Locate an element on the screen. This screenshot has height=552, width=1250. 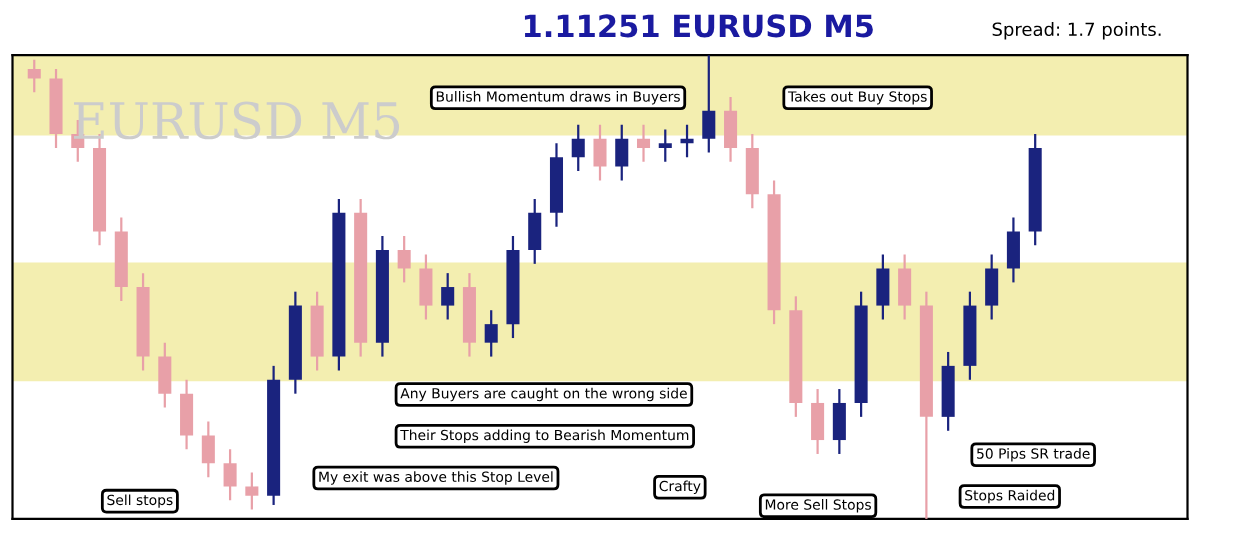
chart-subtitle: Spread: 1.7 points. is located at coordinates (1076, 31).